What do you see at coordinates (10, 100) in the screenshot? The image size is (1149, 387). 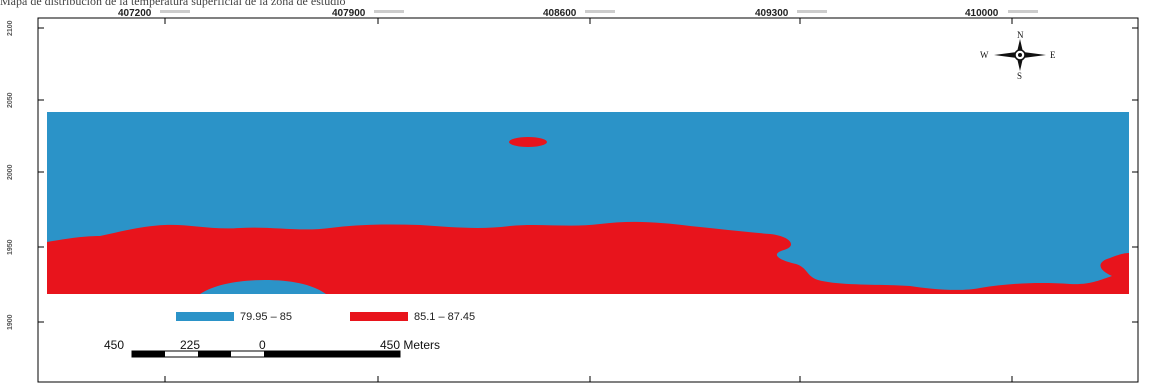 I see `y-tick-label: 2050` at bounding box center [10, 100].